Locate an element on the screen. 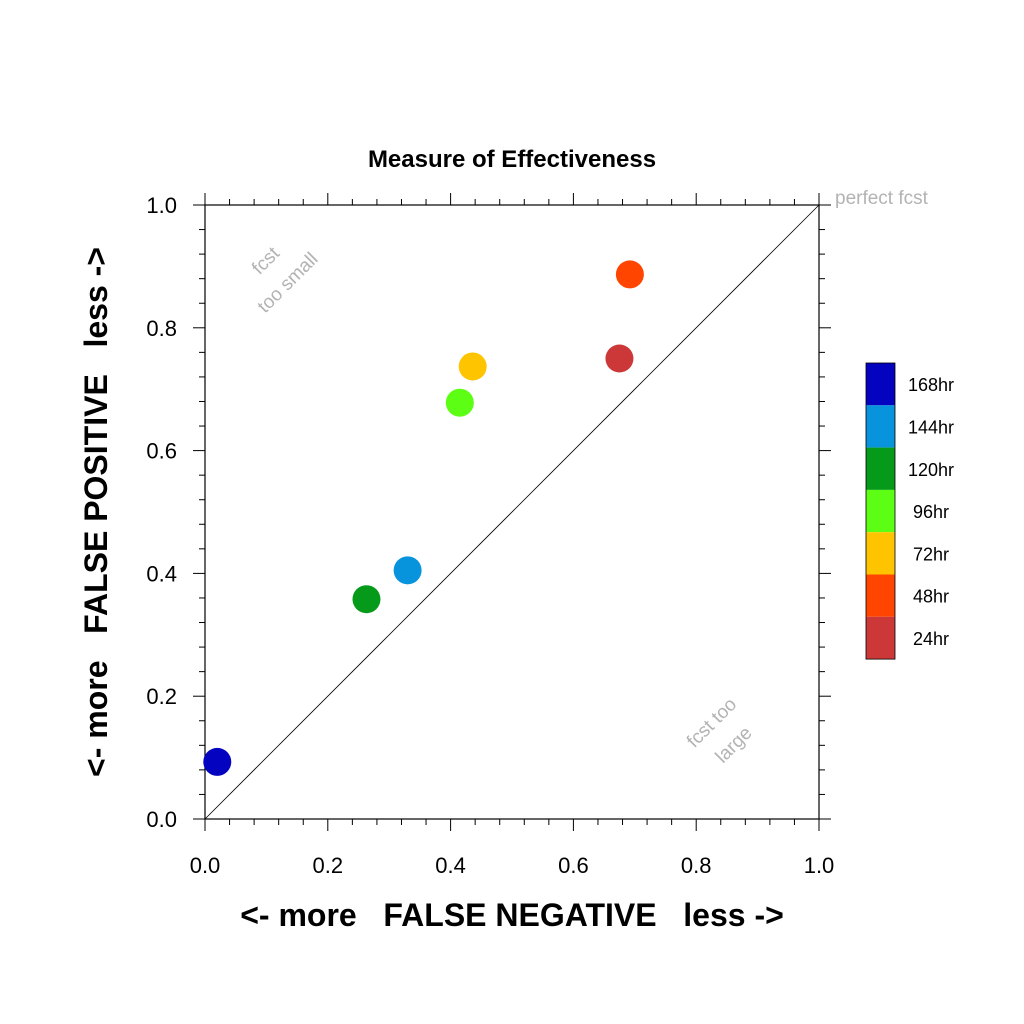  data-point-72hr is located at coordinates (472, 366).